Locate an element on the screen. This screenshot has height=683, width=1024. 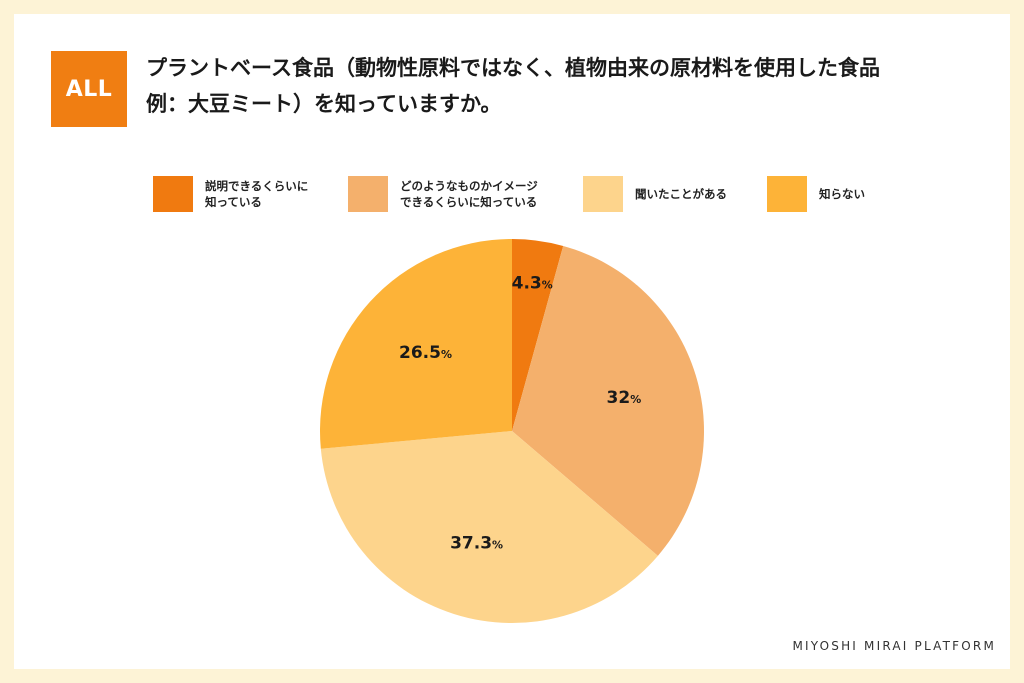
pie-slice-heard is located at coordinates (489, 527).